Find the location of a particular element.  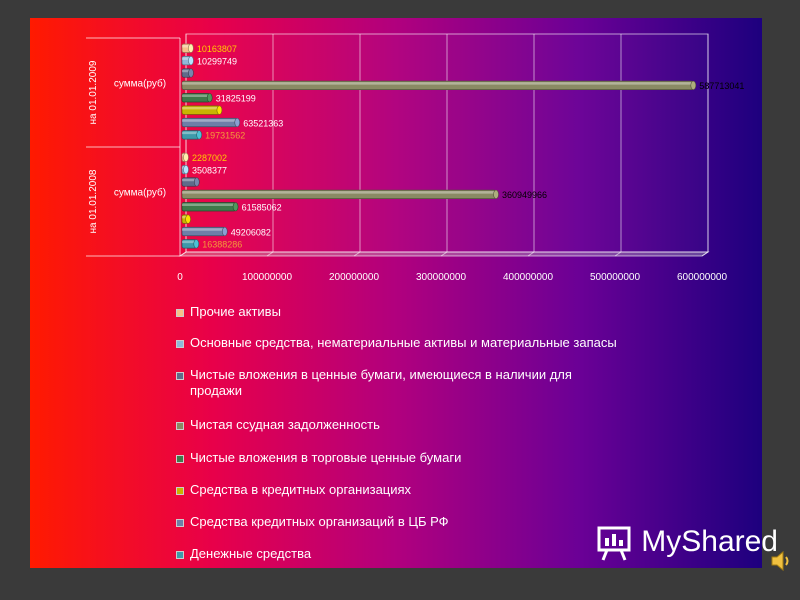

data-label: 19731562 is located at coordinates (225, 136).